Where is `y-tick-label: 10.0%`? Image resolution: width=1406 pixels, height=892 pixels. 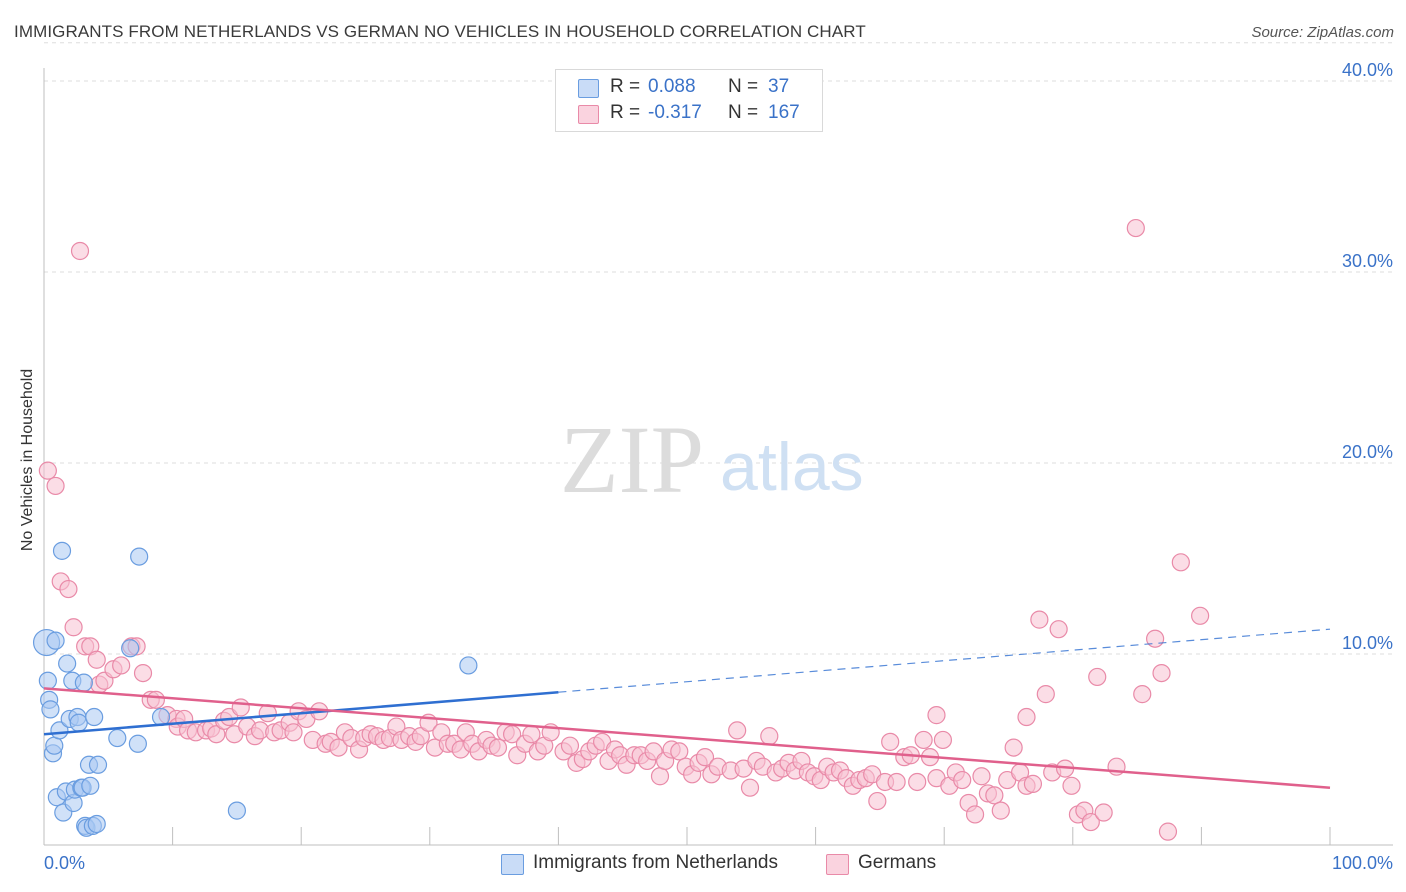 y-tick-label: 10.0% is located at coordinates (1367, 643).